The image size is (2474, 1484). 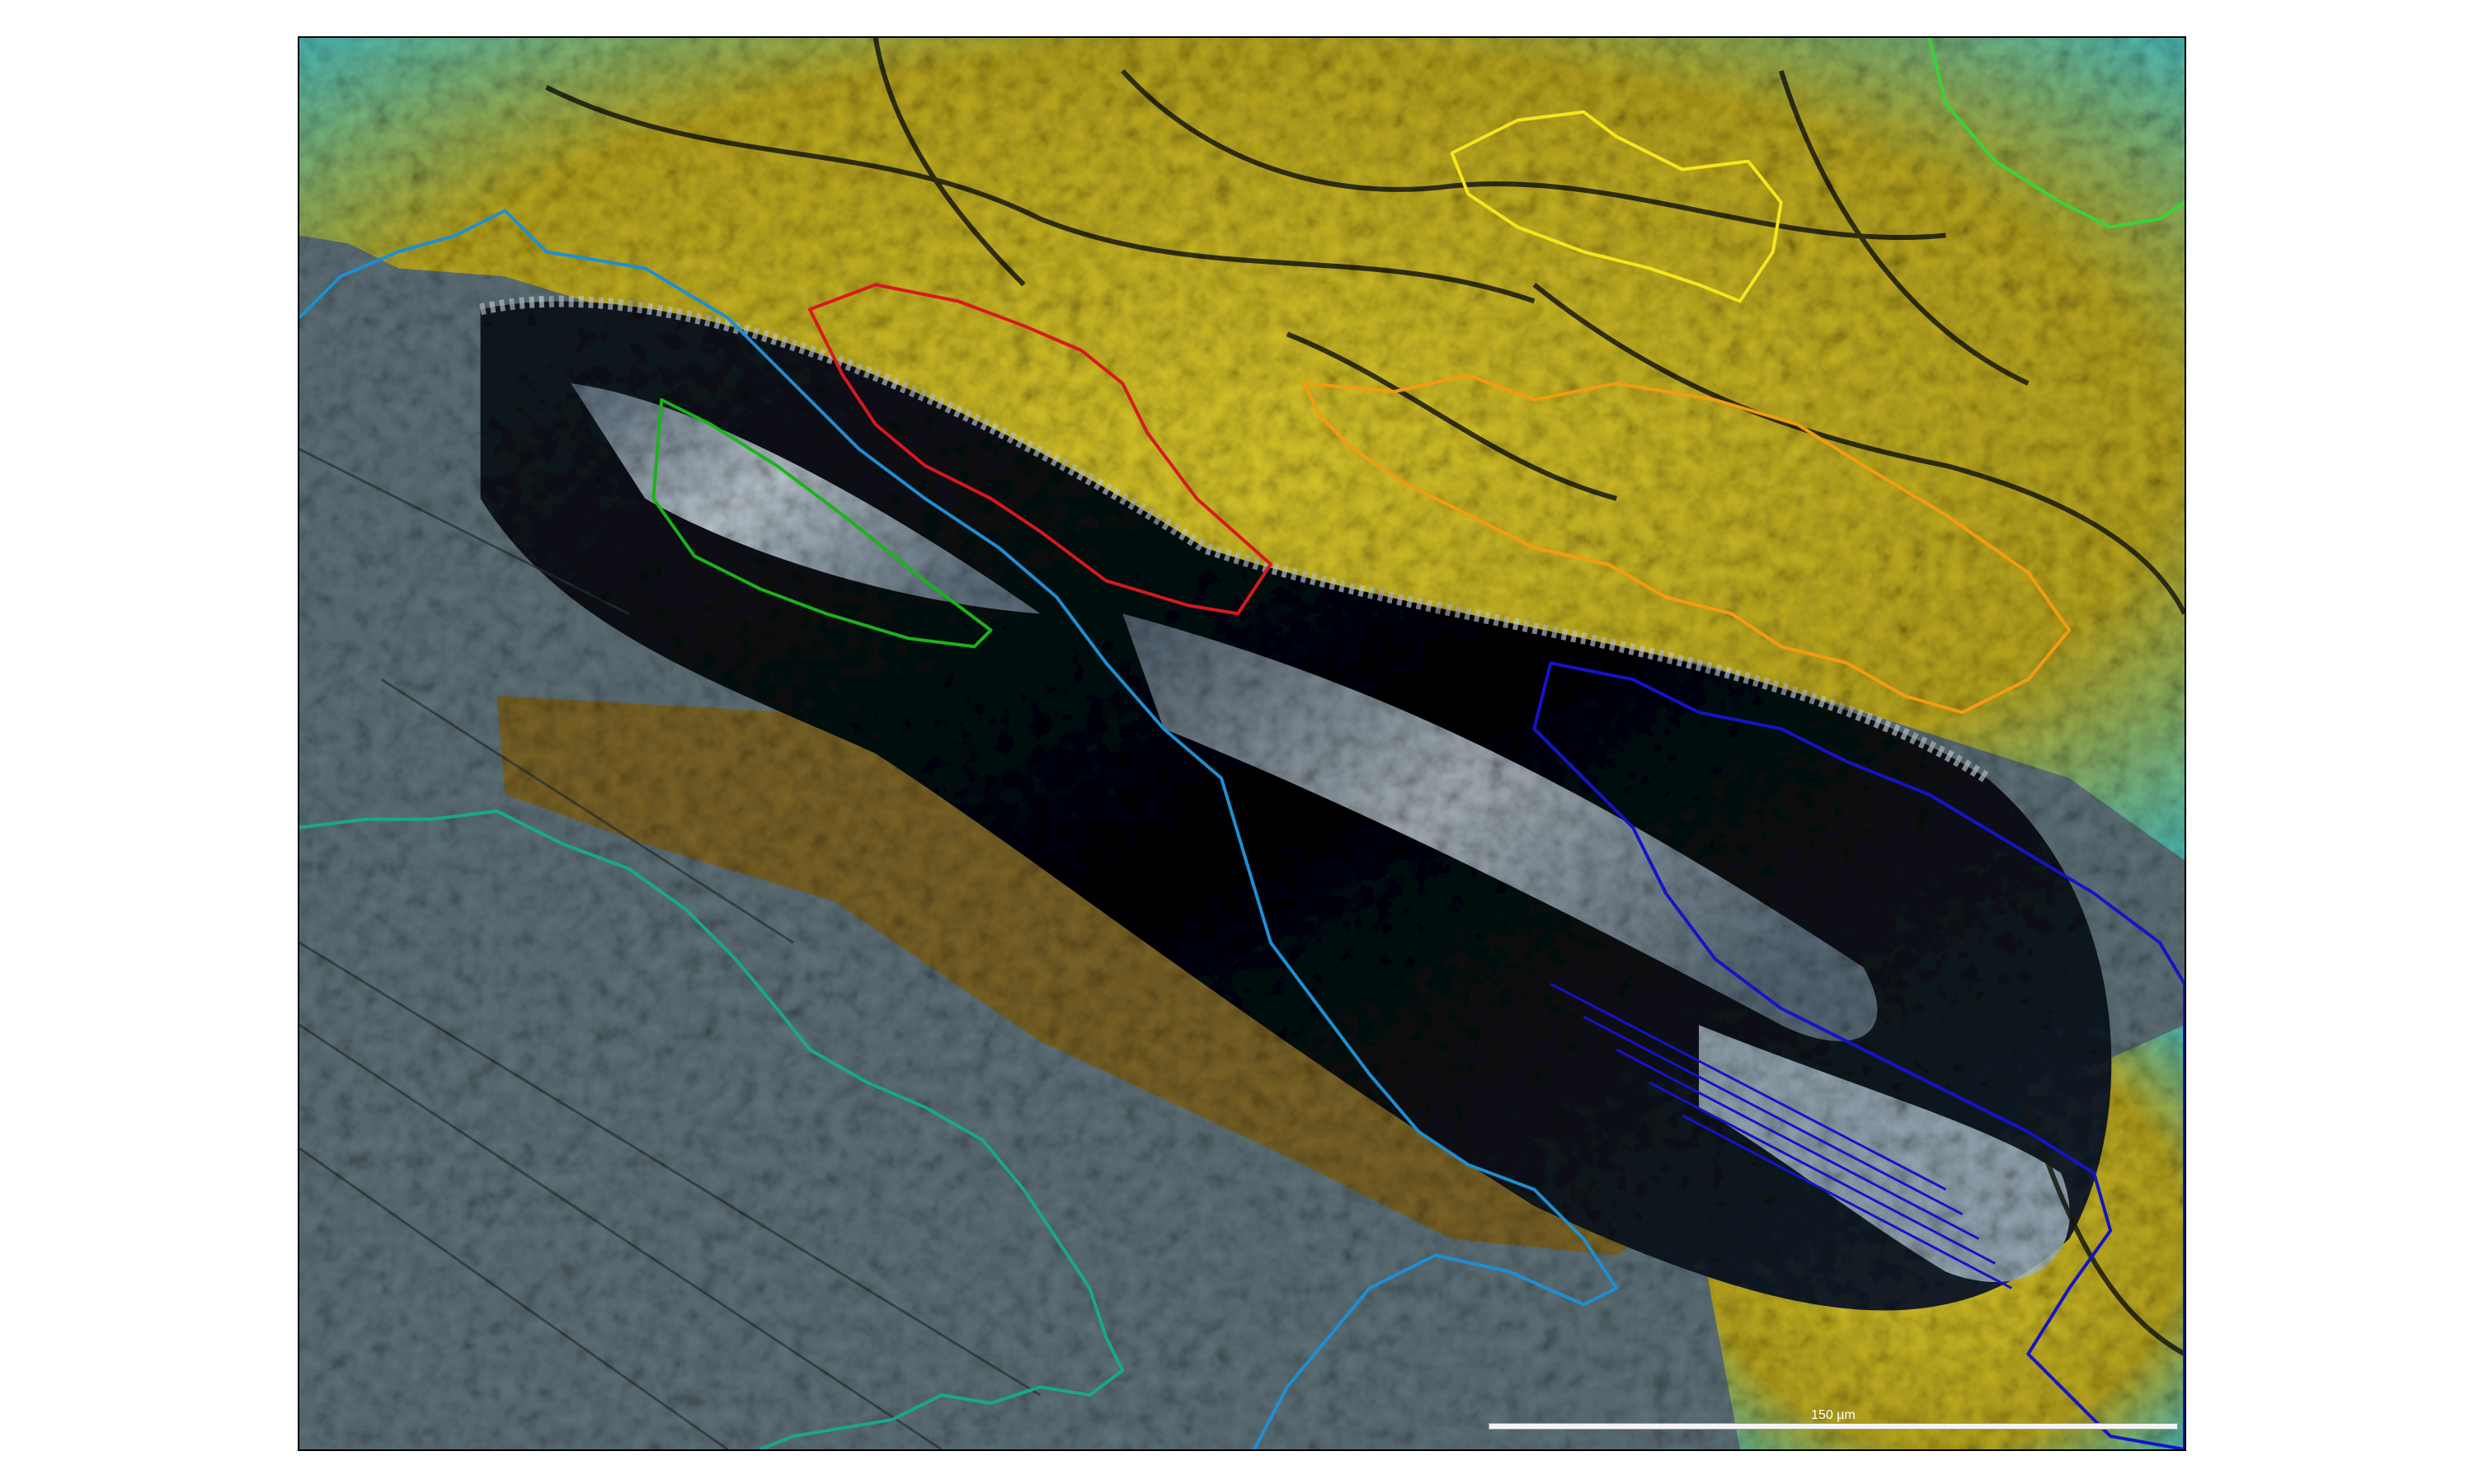 What do you see at coordinates (822, 523) in the screenshot?
I see `outline-green` at bounding box center [822, 523].